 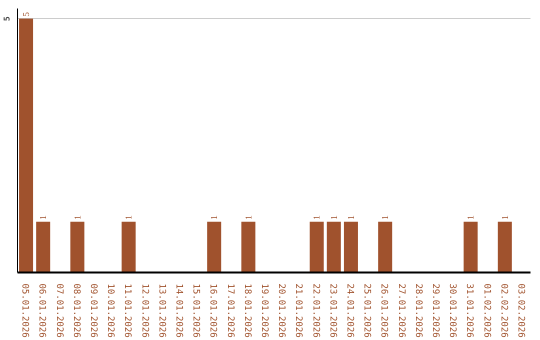 I want to click on x-tick-label: 10.01.2026, so click(x=110, y=311).